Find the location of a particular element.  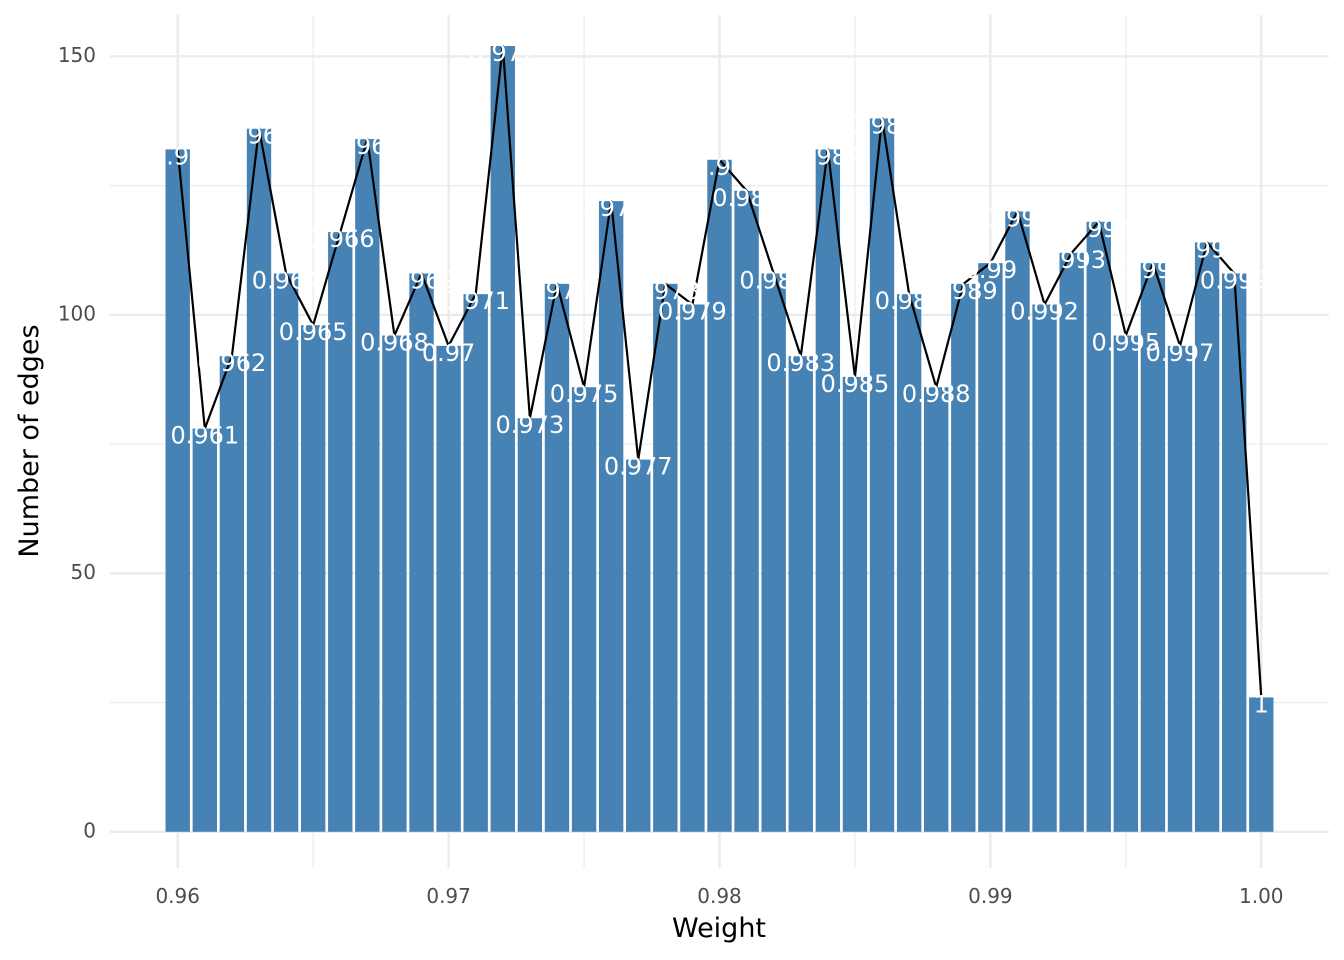

bar-label: 0.973 is located at coordinates (530, 425).